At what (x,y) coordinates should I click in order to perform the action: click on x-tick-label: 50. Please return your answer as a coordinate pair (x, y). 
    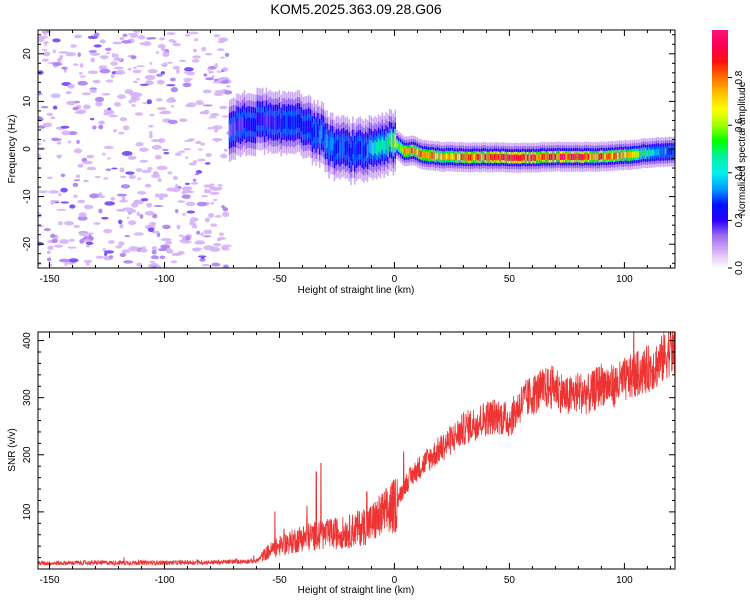
    Looking at the image, I should click on (510, 279).